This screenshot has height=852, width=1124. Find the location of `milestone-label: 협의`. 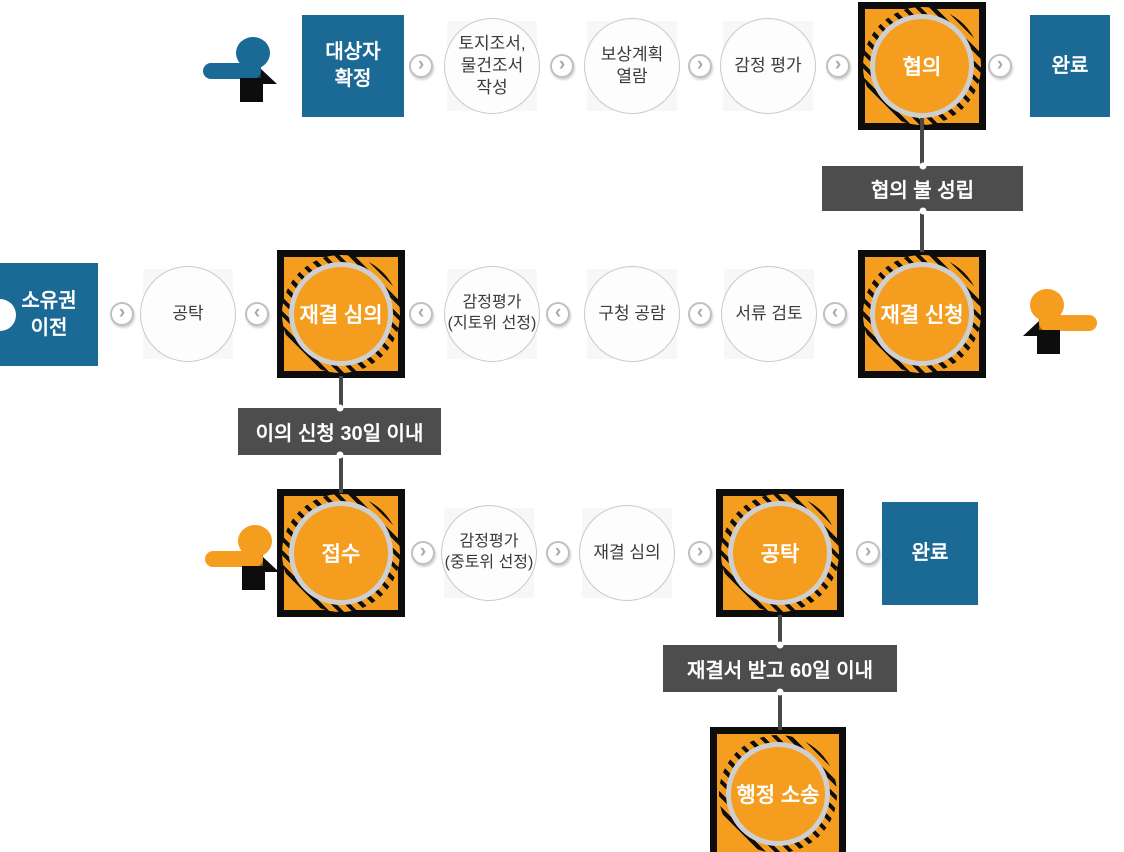

milestone-label: 협의 is located at coordinates (922, 66).